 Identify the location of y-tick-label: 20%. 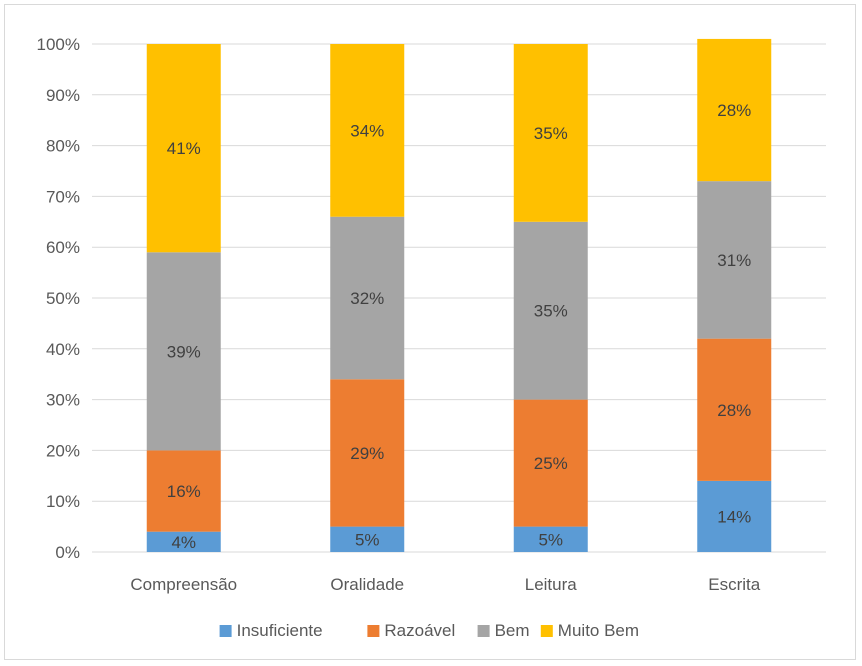
(63, 450).